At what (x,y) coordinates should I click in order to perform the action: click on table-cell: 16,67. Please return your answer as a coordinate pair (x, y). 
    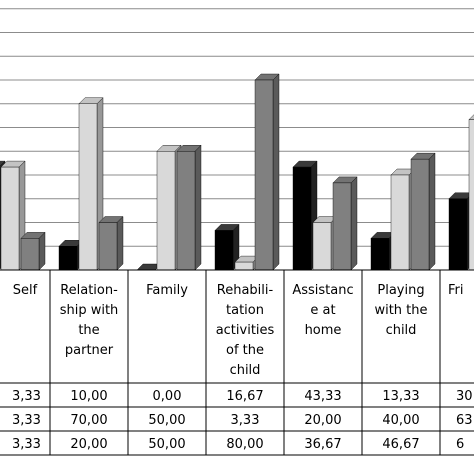
    Looking at the image, I should click on (244, 396).